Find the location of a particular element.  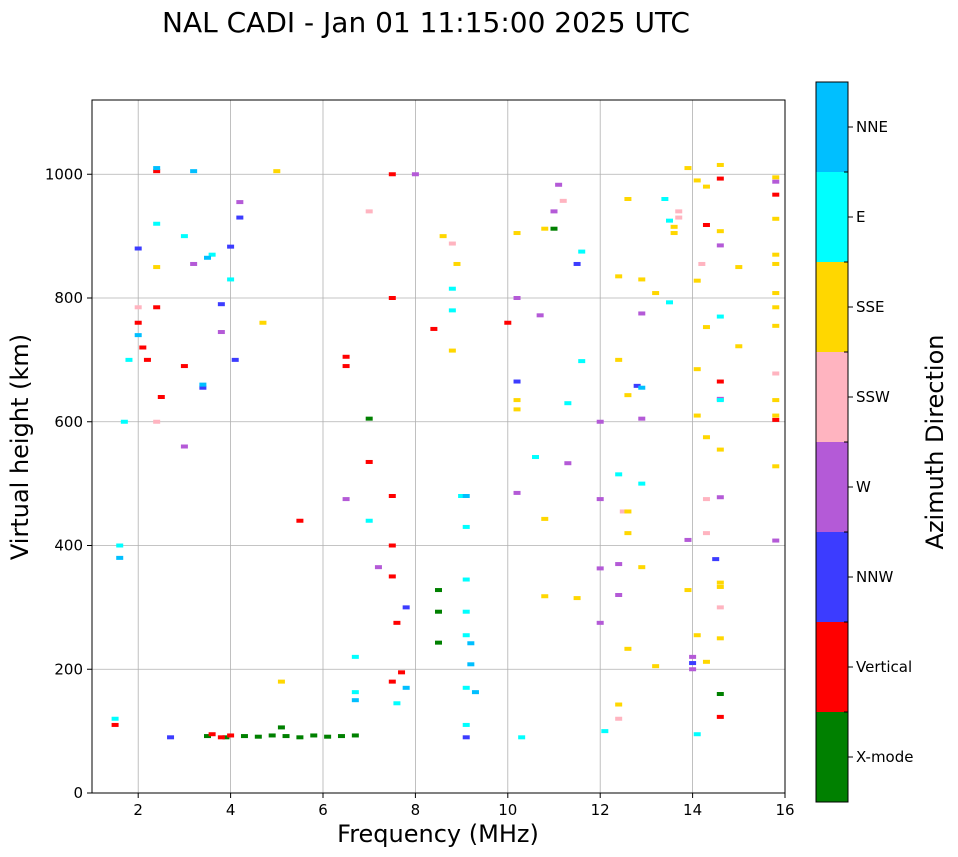

colorbar-segment-ssw is located at coordinates (832, 397).